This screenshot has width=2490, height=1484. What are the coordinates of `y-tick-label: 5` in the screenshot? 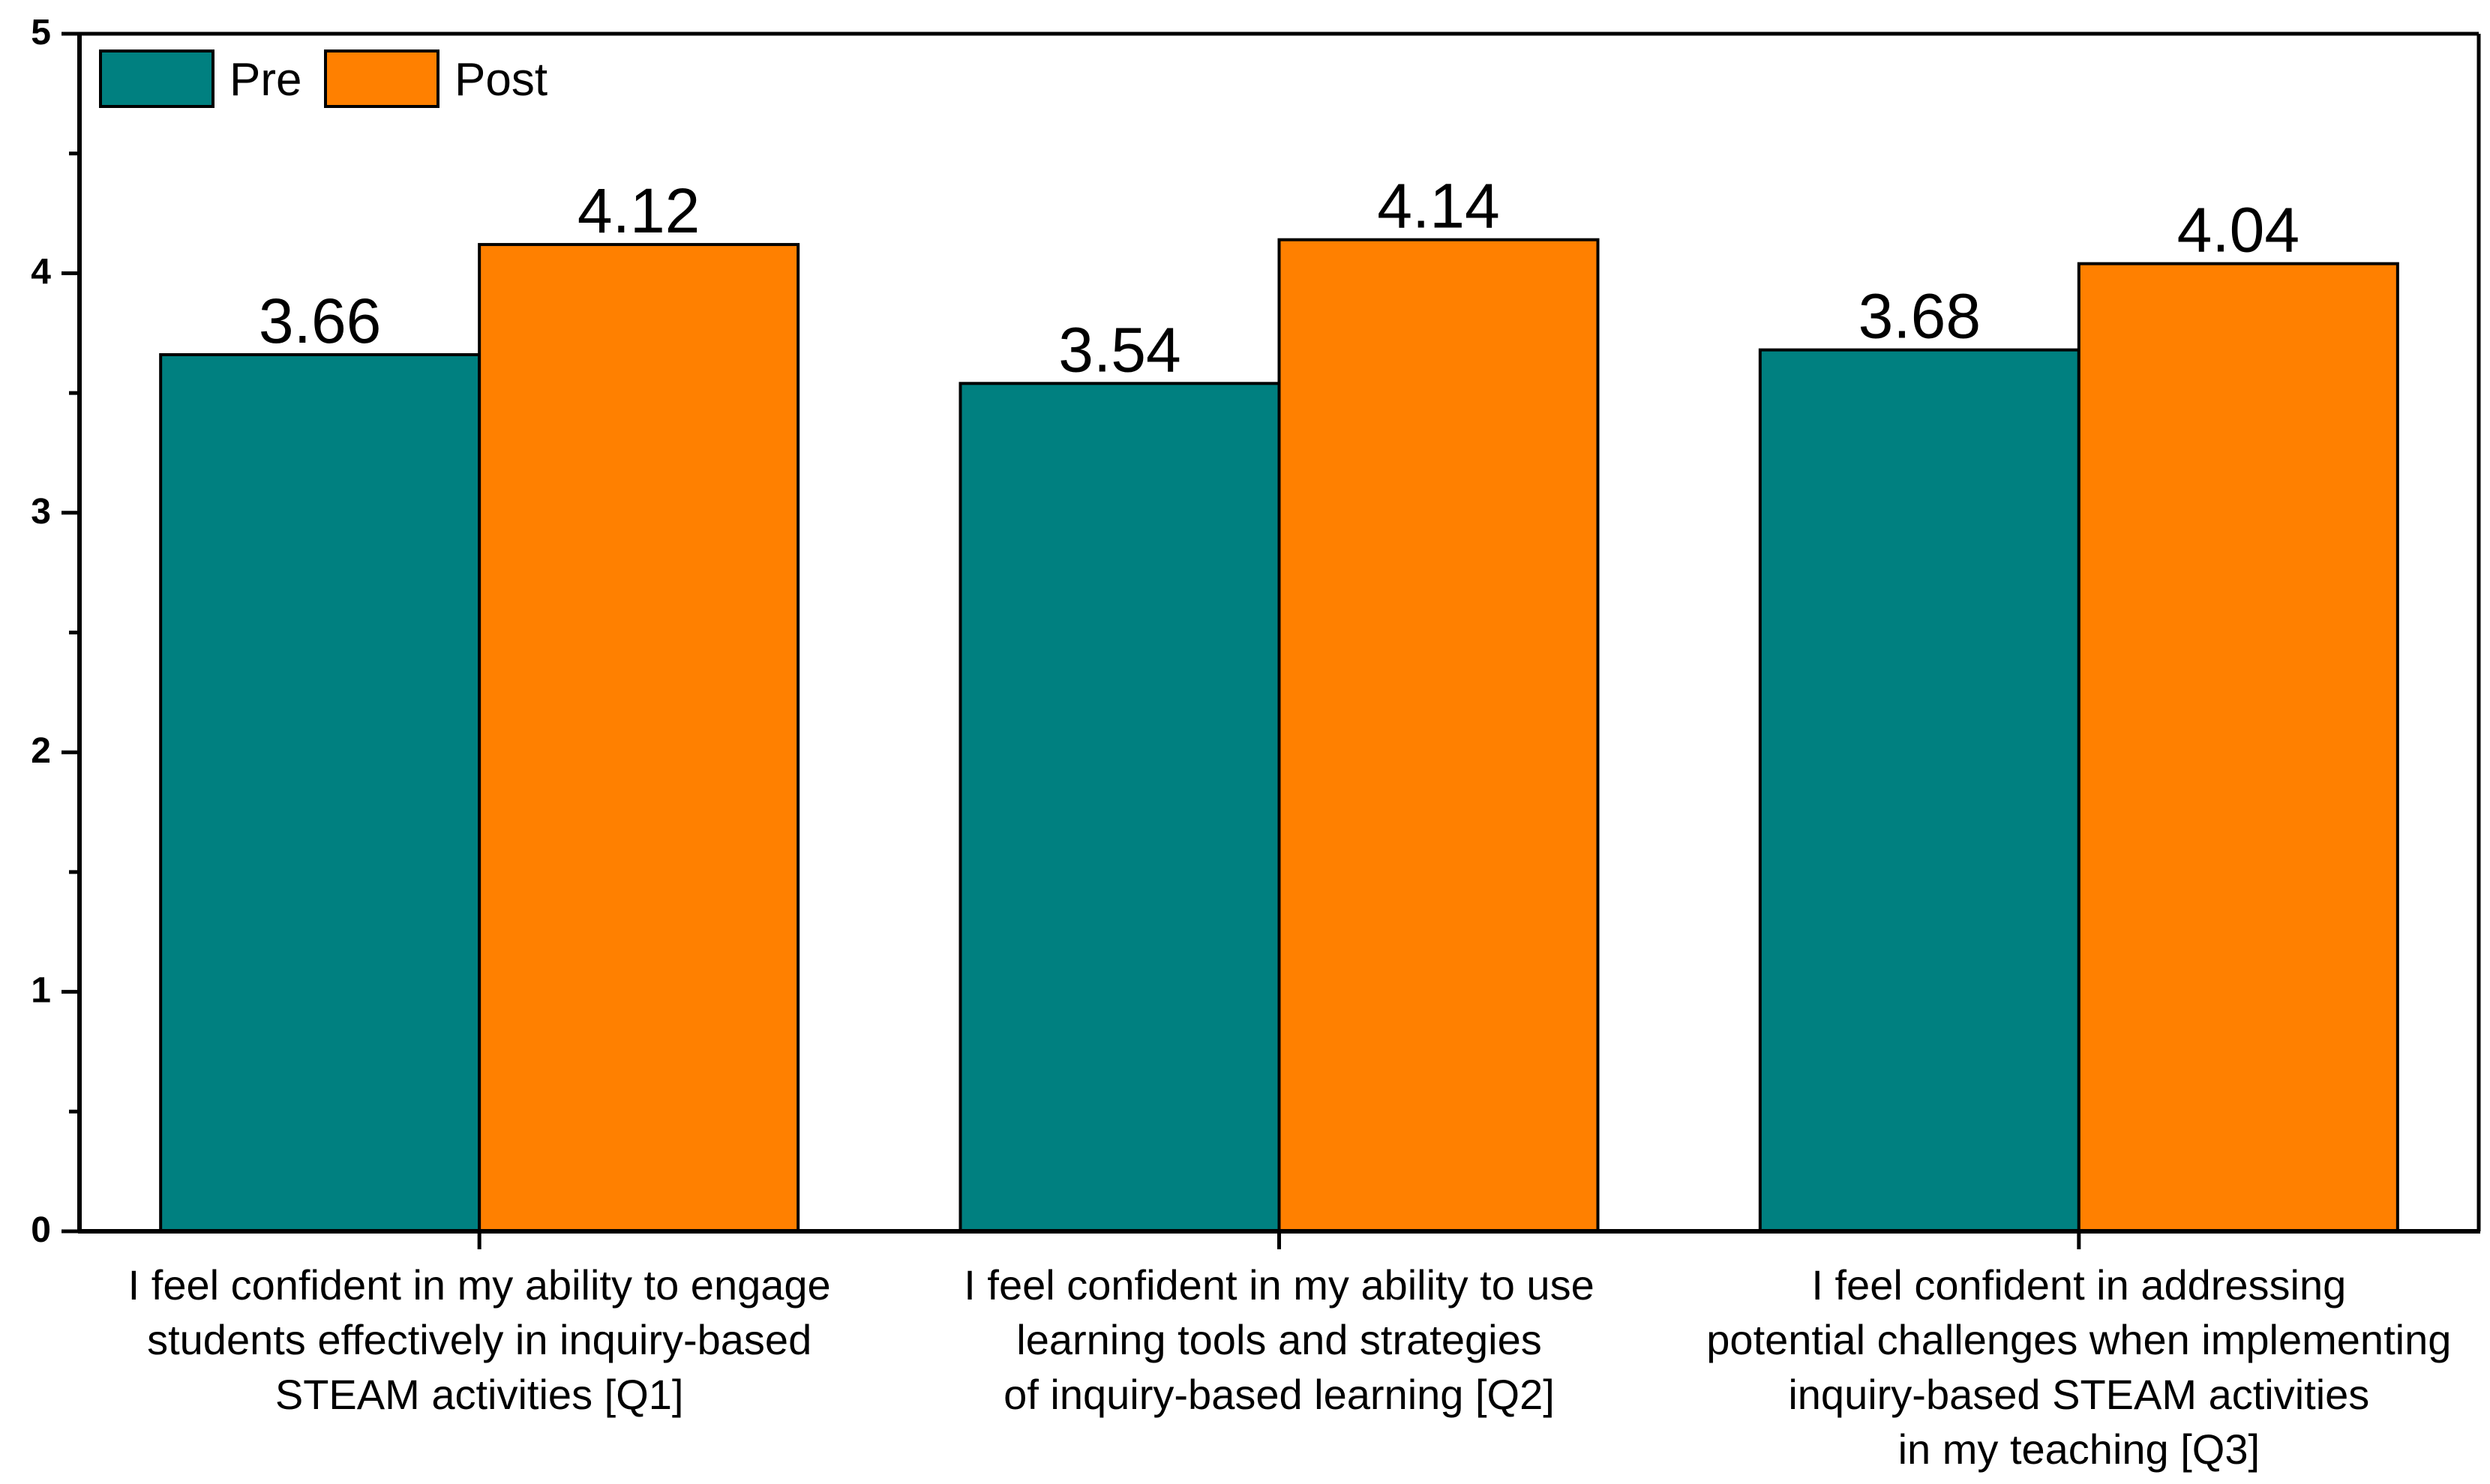 It's located at (41, 32).